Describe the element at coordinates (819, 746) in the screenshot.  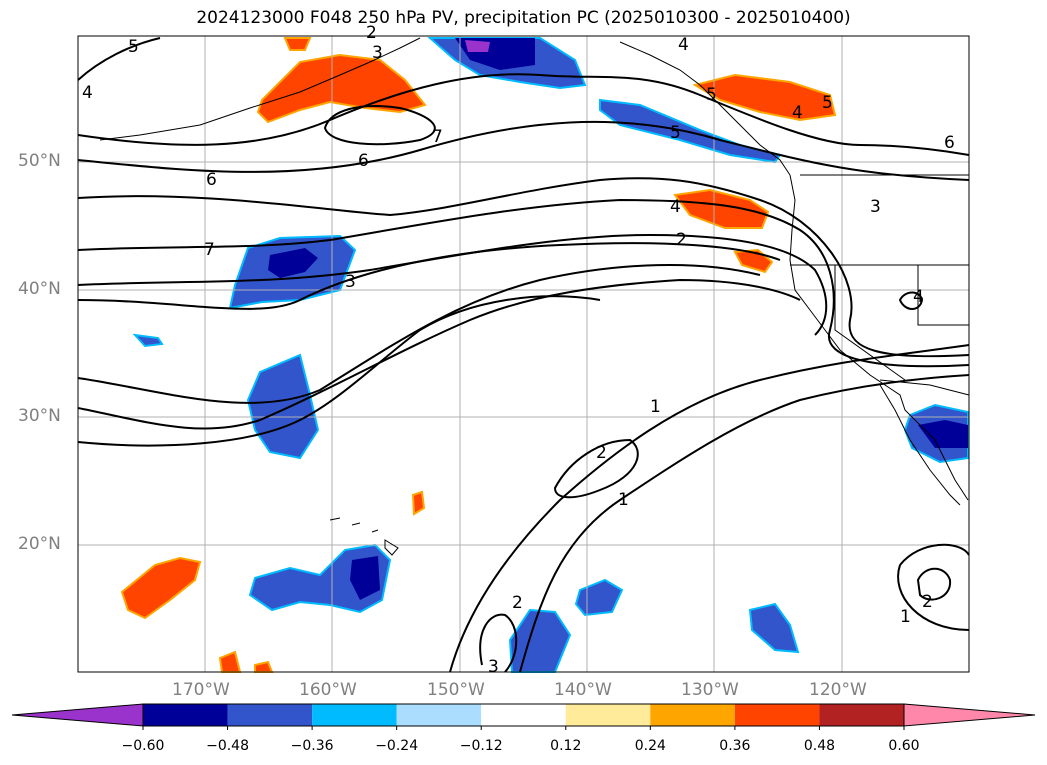
I see `colorbar-tick-label: 0.48` at that location.